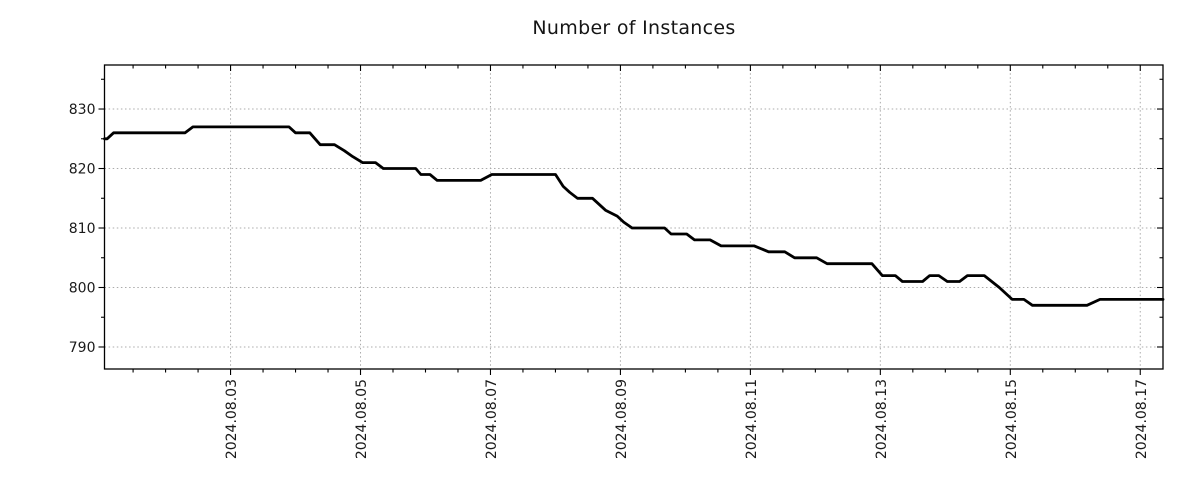  I want to click on x-tick-label: 2024.08.15, so click(1012, 419).